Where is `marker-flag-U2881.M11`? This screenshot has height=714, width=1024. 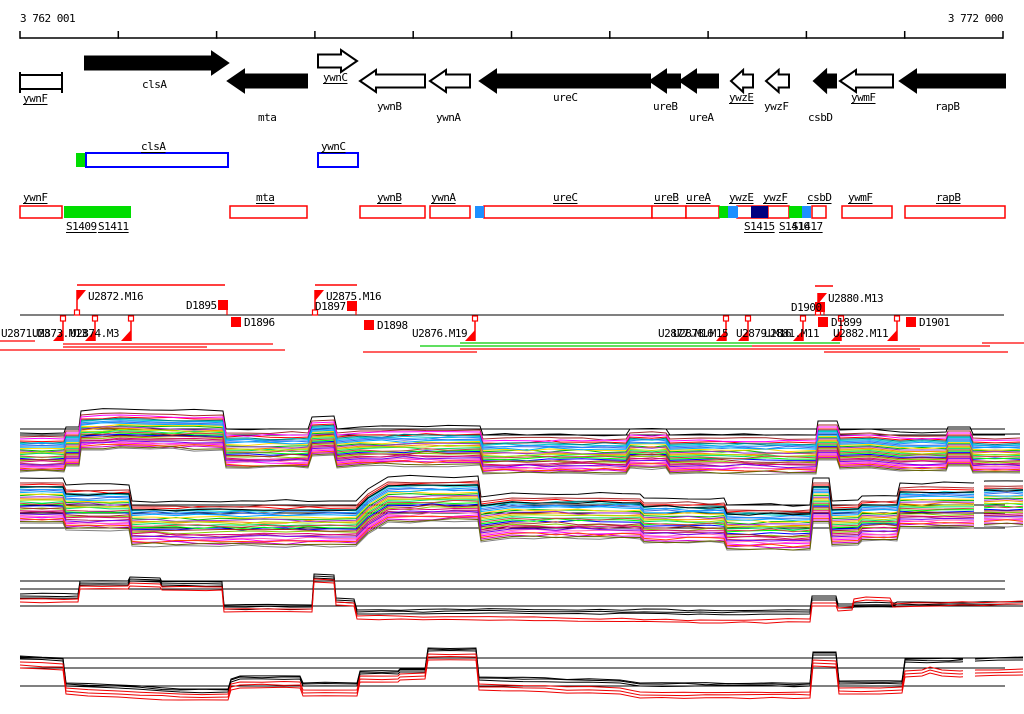 marker-flag-U2881.M11 is located at coordinates (836, 335).